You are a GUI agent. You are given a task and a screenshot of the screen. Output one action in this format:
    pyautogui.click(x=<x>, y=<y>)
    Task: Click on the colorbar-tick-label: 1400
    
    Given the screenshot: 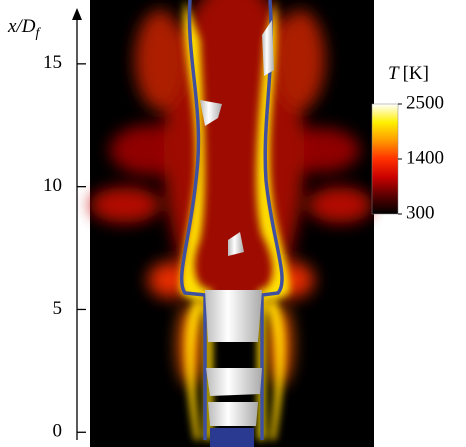 What is the action you would take?
    pyautogui.click(x=425, y=157)
    